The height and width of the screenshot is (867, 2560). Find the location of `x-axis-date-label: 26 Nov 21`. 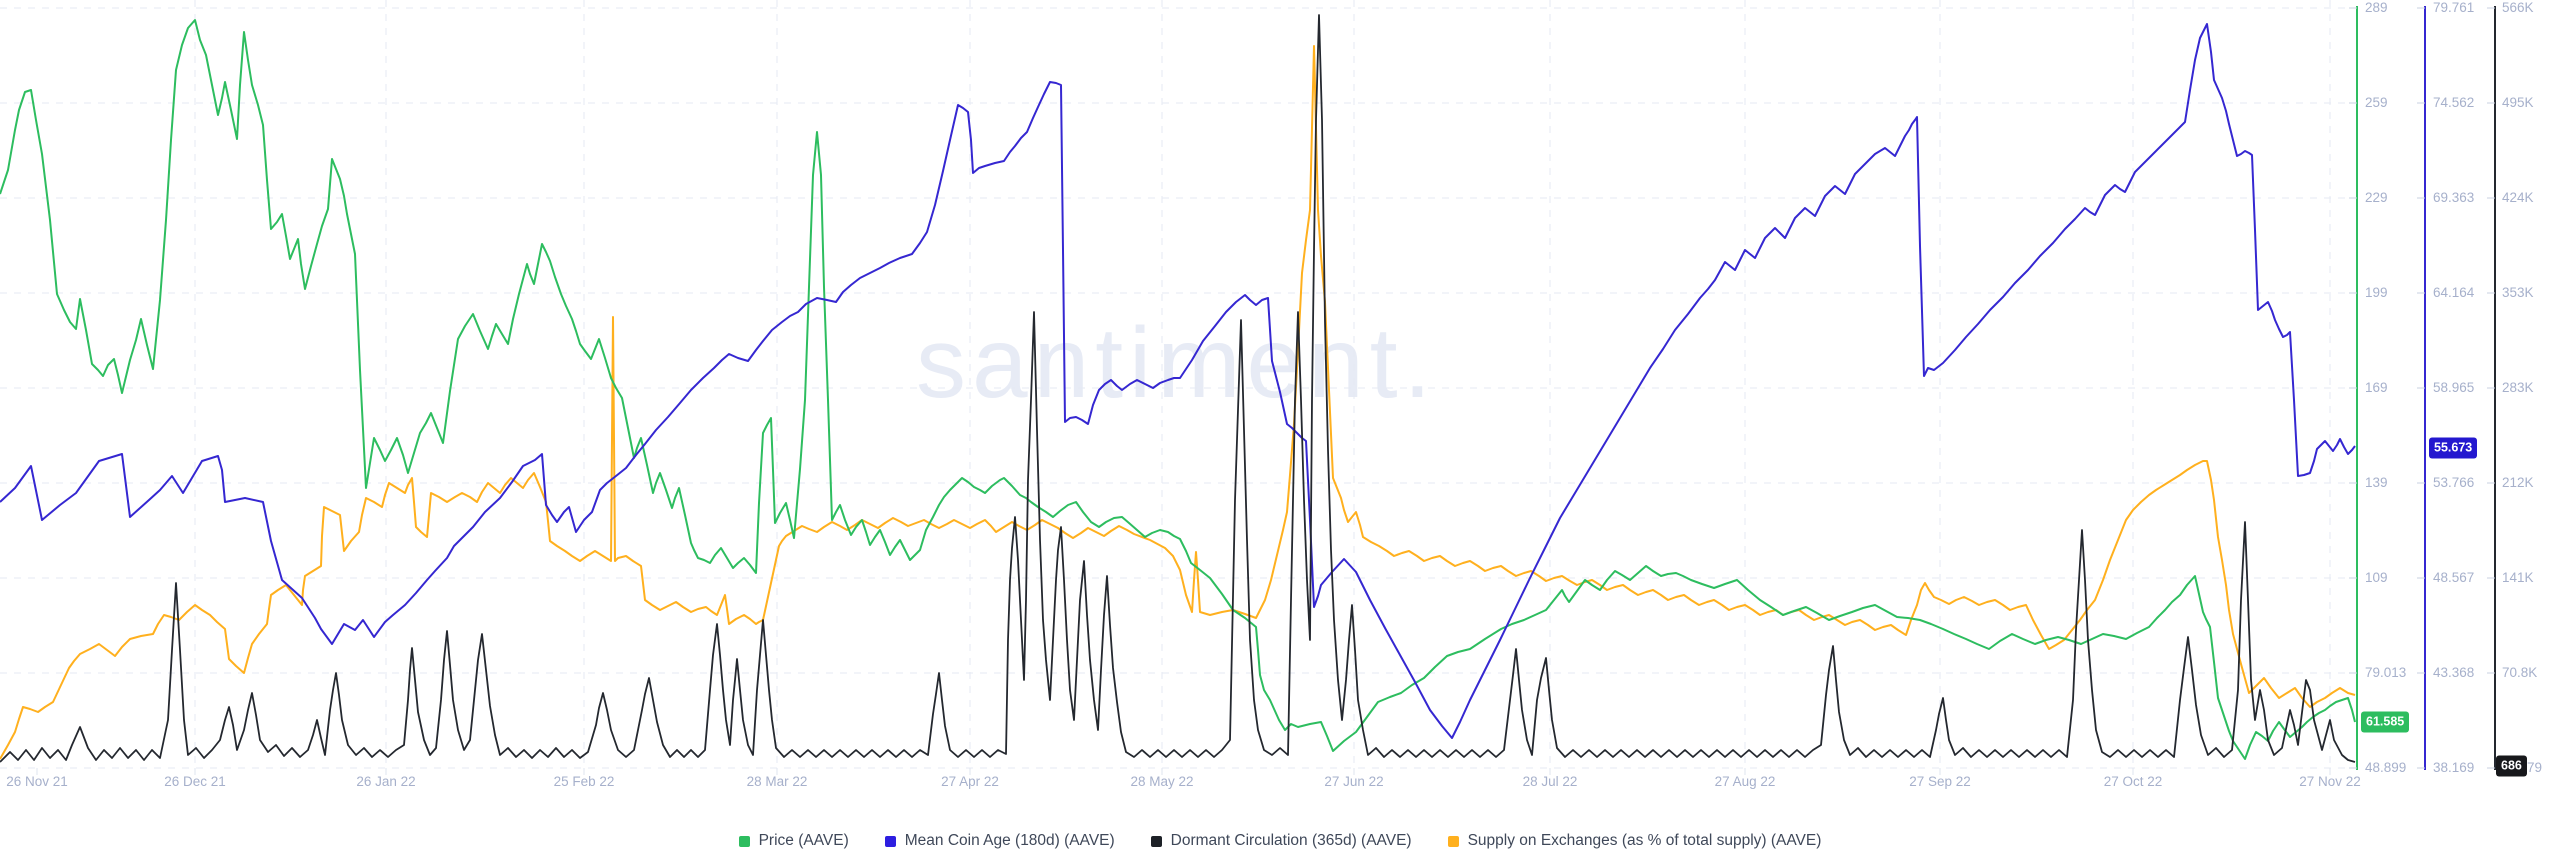

x-axis-date-label: 26 Nov 21 is located at coordinates (37, 781).